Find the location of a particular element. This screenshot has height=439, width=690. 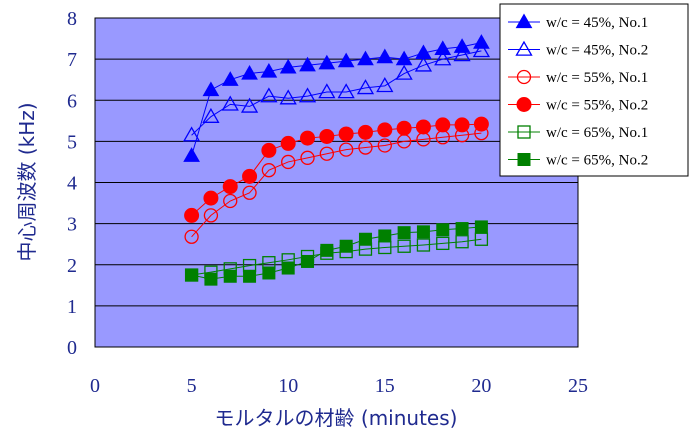

y-tick-label: 7 is located at coordinates (72, 60).